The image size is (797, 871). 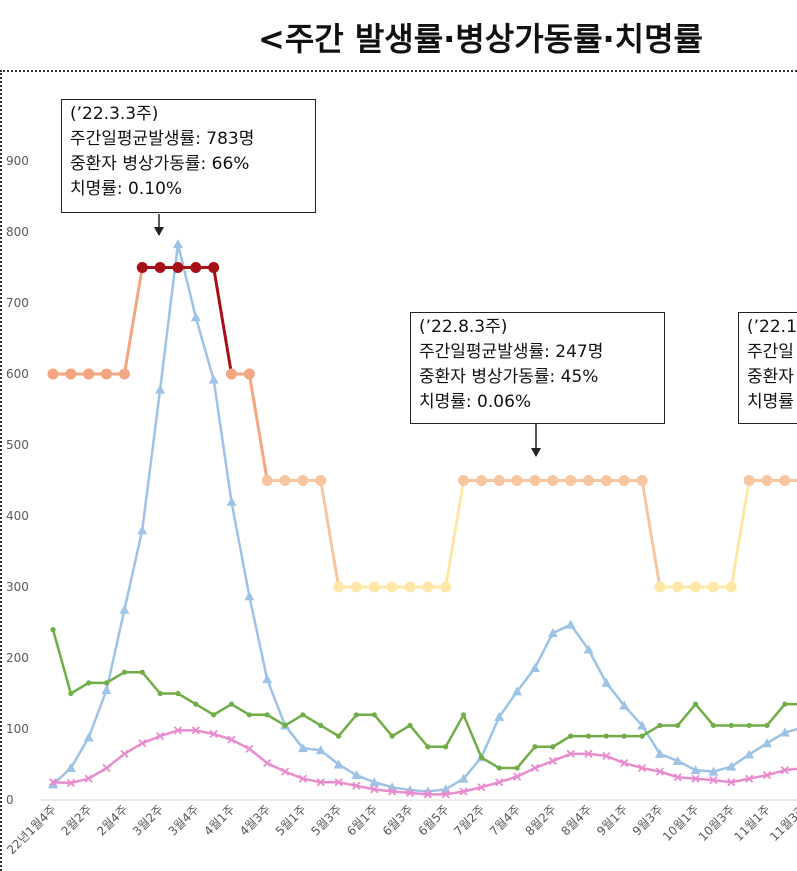 What do you see at coordinates (612, 820) in the screenshot?
I see `x-tick-label: 9월1주` at bounding box center [612, 820].